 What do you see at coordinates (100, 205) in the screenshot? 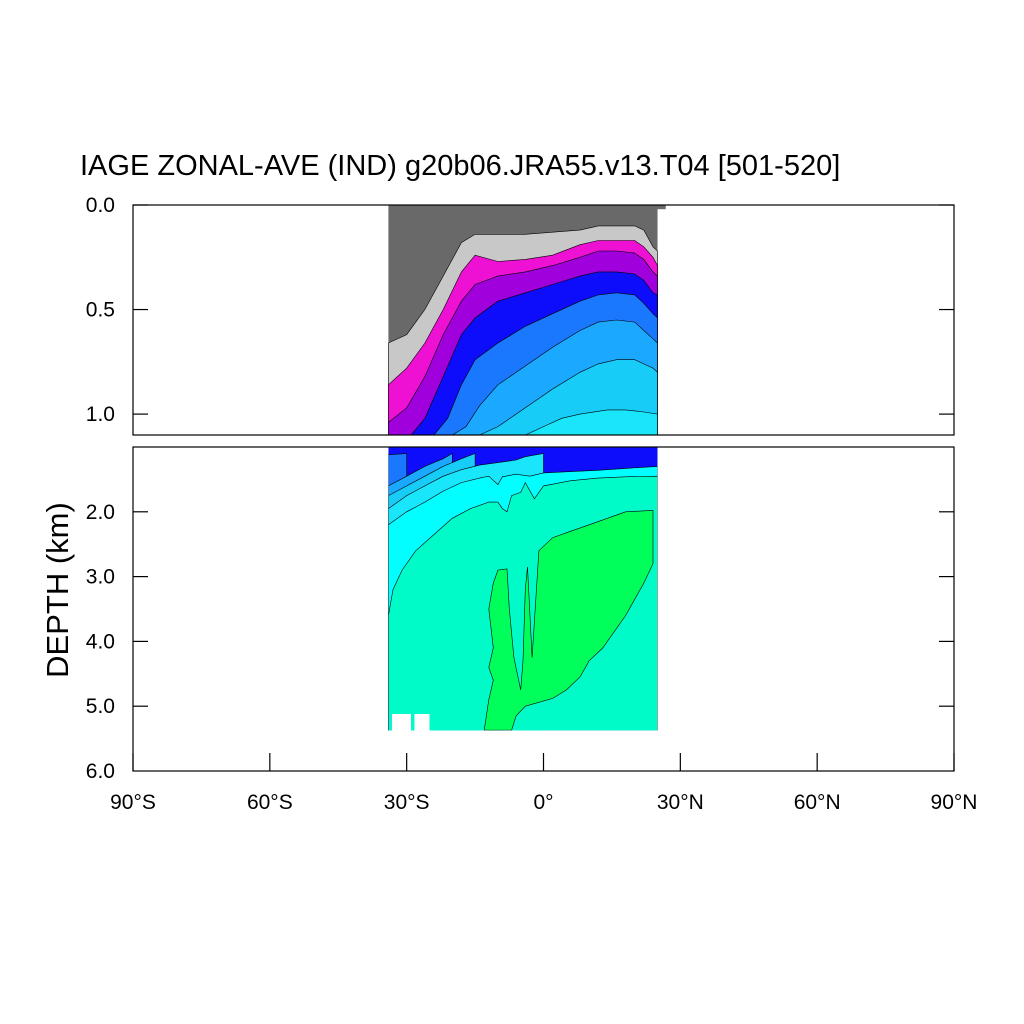
I see `y-tick-label: 0.0` at bounding box center [100, 205].